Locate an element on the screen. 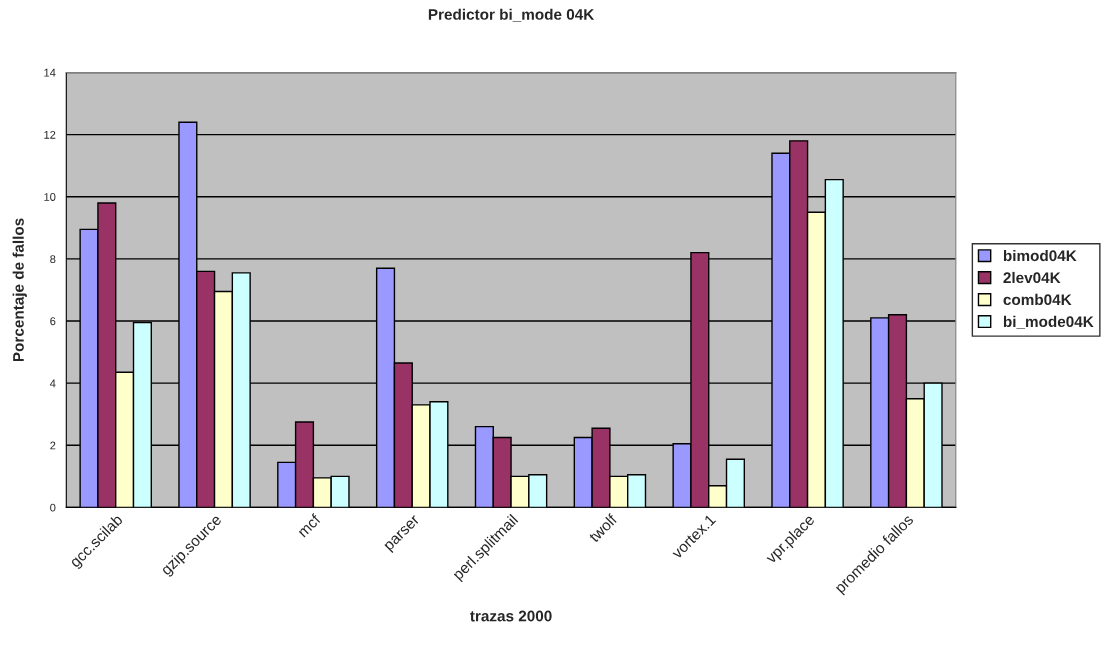  chart-title: Predictor bi_mode 04K is located at coordinates (511, 15).